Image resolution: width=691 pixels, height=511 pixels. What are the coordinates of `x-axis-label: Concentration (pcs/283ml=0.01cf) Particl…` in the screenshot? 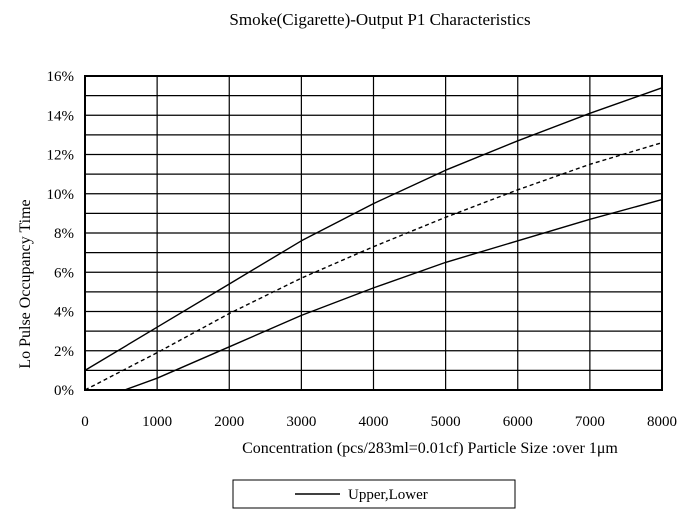 It's located at (430, 448).